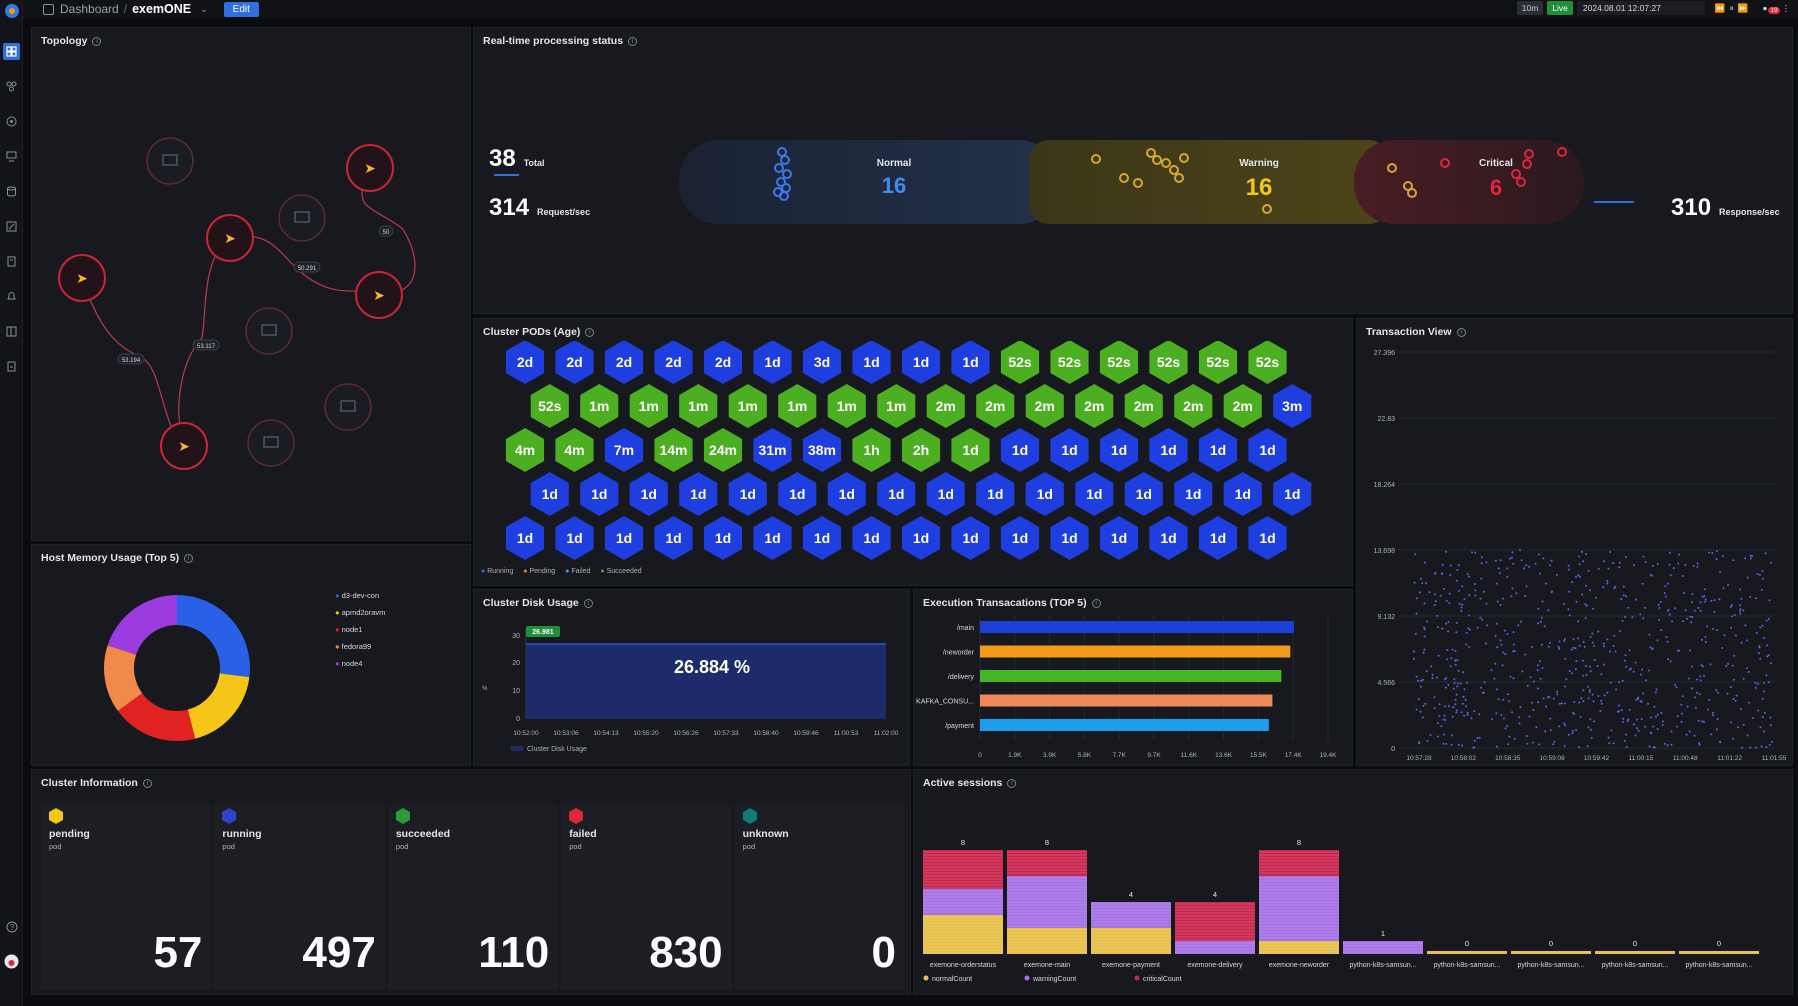  What do you see at coordinates (252, 656) in the screenshot?
I see `host-memory-donut` at bounding box center [252, 656].